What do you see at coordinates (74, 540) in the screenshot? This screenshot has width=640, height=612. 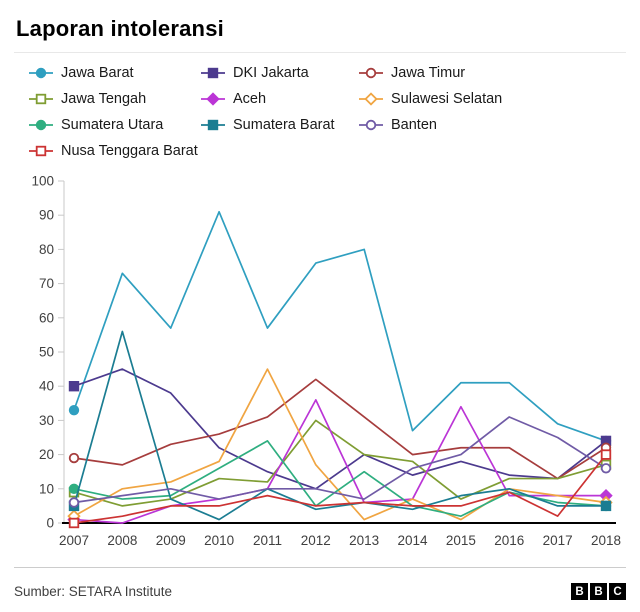 I see `x-tick-label: 2007` at bounding box center [74, 540].